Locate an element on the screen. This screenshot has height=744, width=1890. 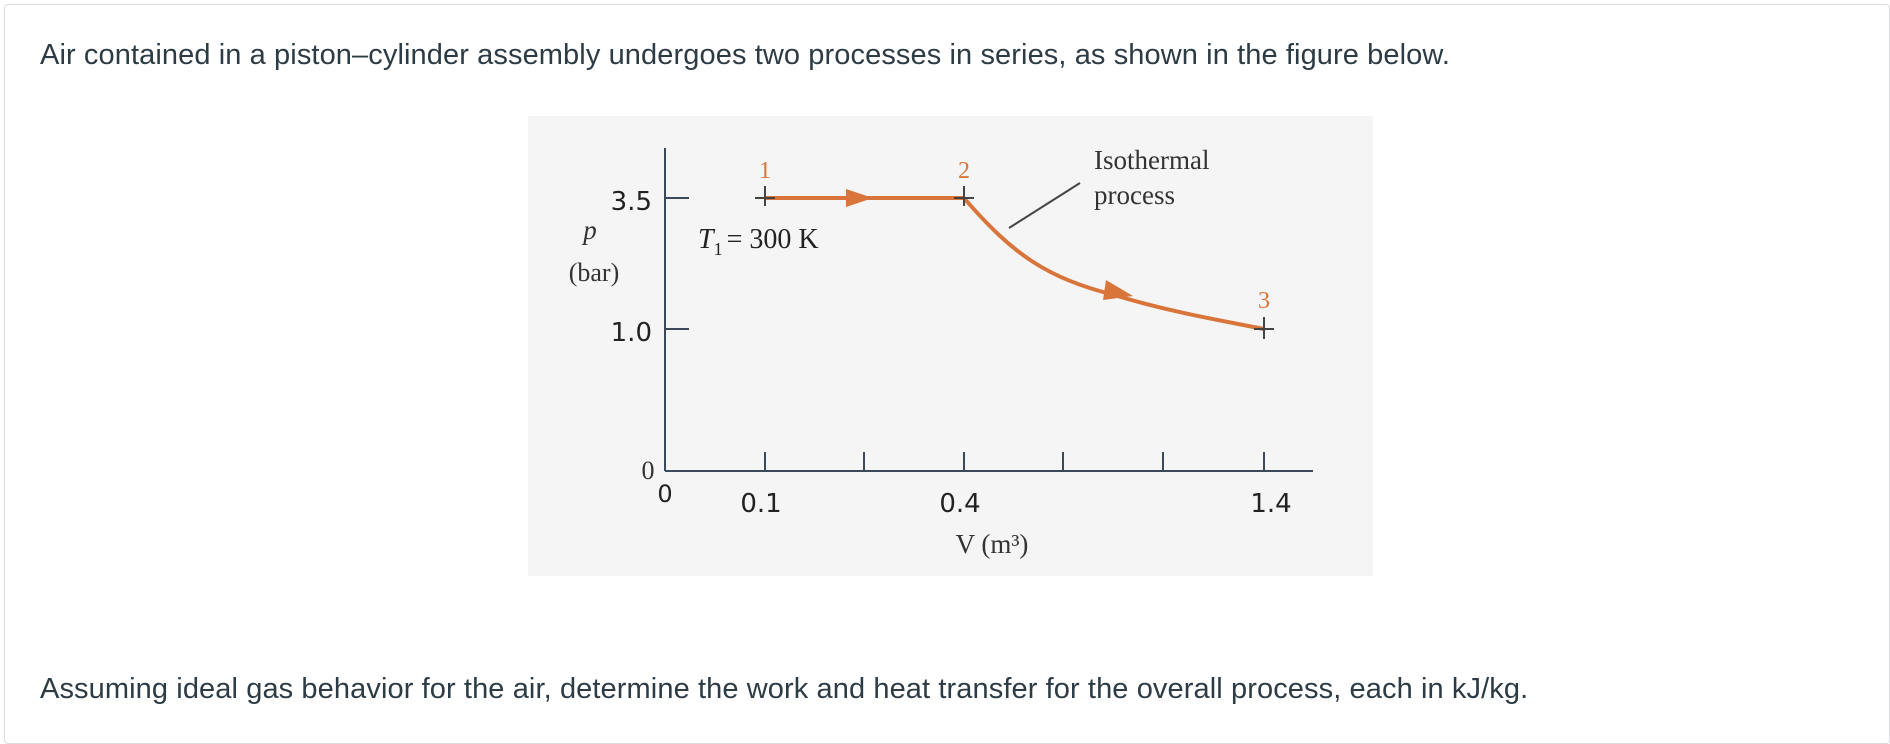
x-tick-label-1-4: 1.4 is located at coordinates (1270, 504).